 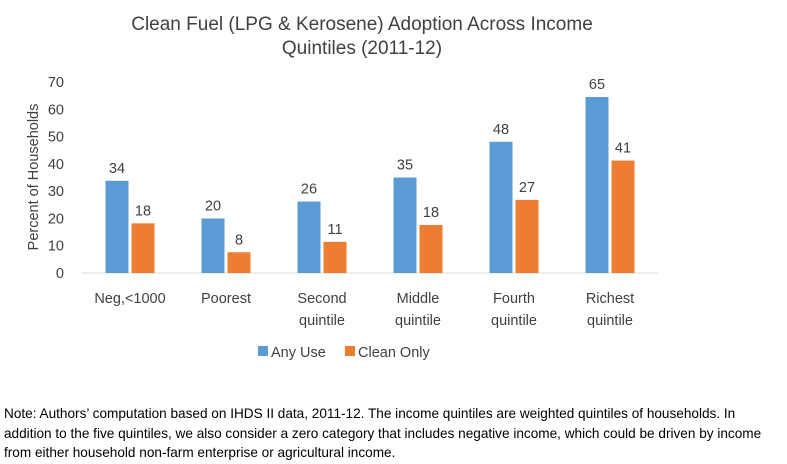 What do you see at coordinates (597, 85) in the screenshot?
I see `data-label: 65` at bounding box center [597, 85].